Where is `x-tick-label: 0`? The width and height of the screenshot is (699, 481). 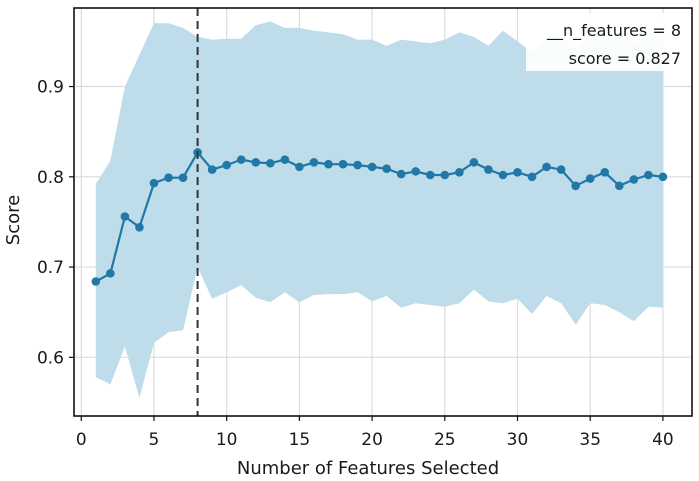 x-tick-label: 0 is located at coordinates (81, 440).